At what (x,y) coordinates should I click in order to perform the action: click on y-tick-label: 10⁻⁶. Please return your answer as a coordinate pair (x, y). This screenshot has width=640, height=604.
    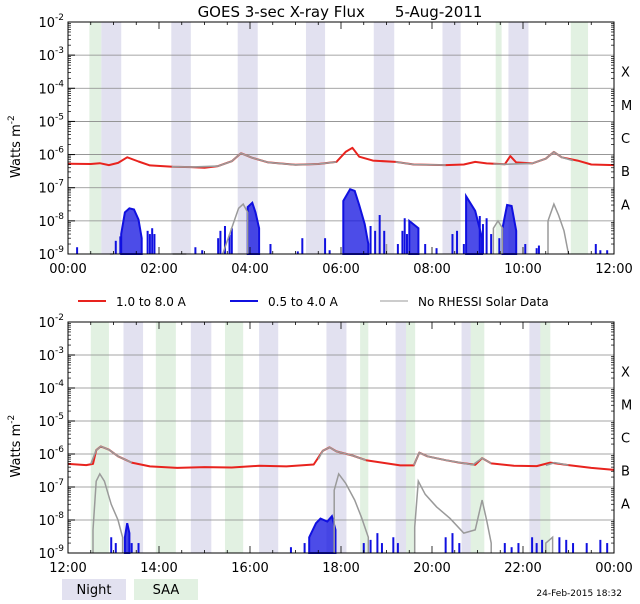
    Looking at the image, I should click on (51, 454).